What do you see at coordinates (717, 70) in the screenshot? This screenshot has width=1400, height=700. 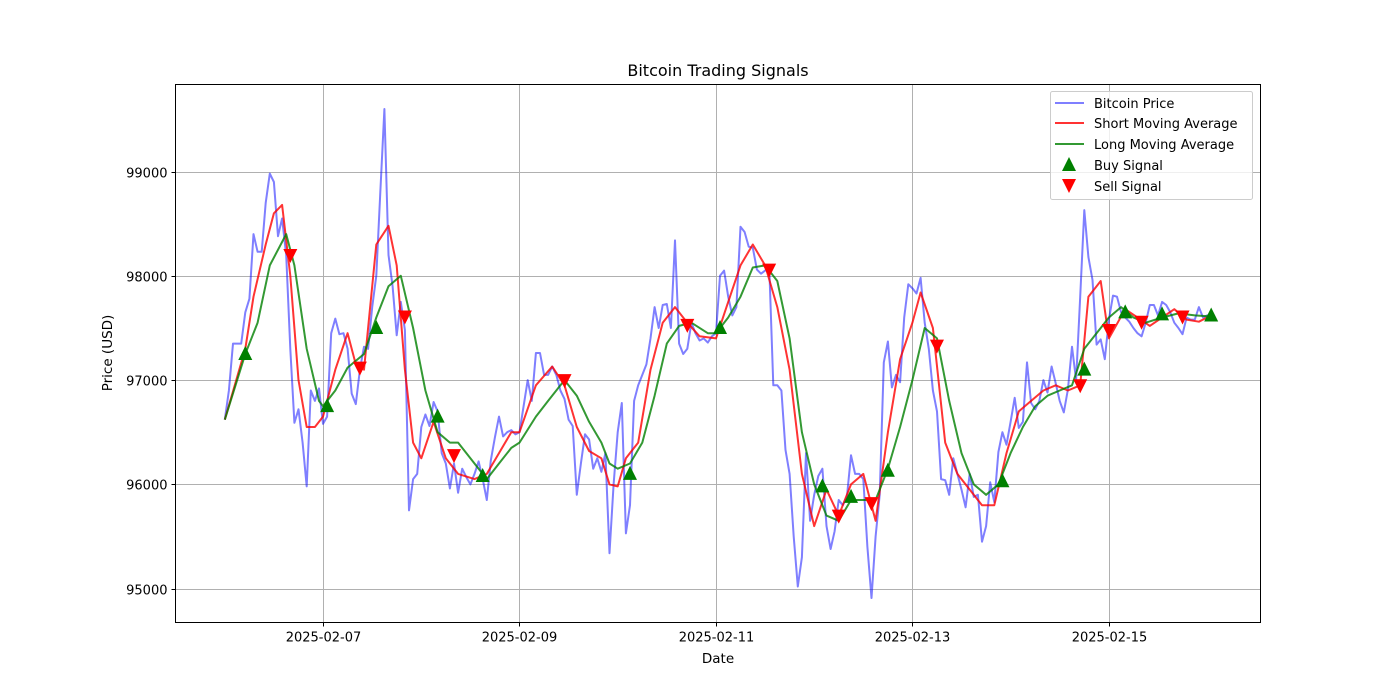 I see `chart-title: Bitcoin Trading Signals` at bounding box center [717, 70].